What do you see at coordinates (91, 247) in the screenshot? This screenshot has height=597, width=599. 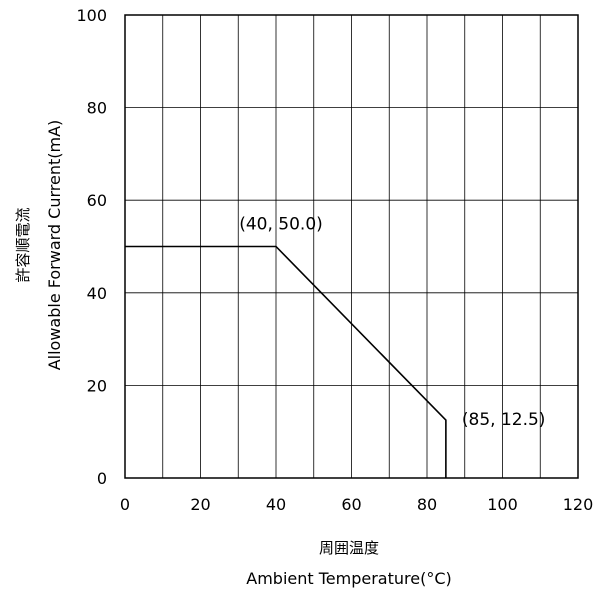 I see `y-tick-labels: 0 20 40 60 80 100` at bounding box center [91, 247].